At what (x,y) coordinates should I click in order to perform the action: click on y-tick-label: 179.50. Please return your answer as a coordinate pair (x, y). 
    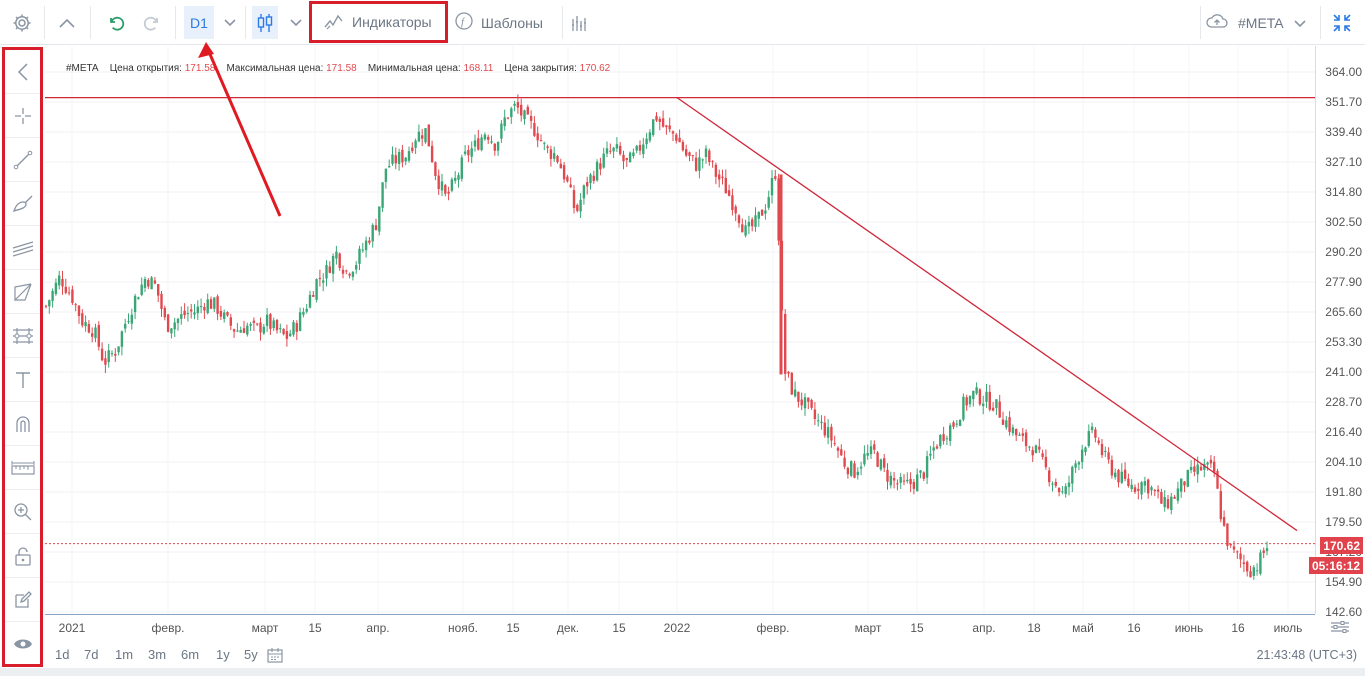
    Looking at the image, I should click on (1343, 522).